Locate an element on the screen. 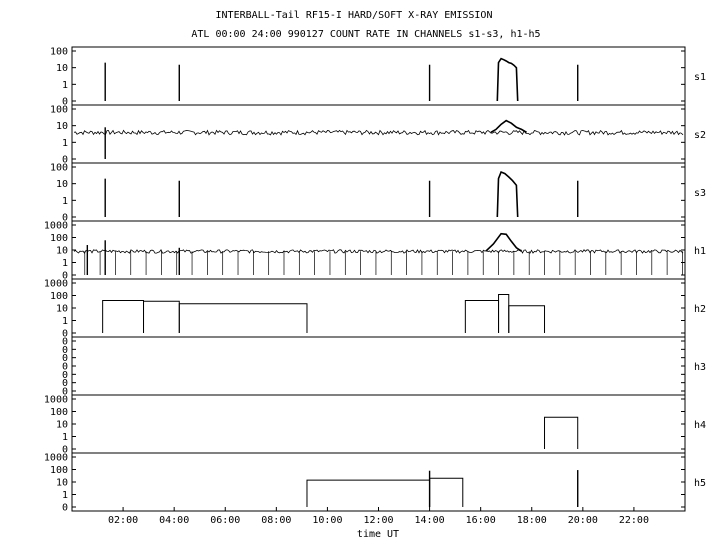  panel-label: h3 is located at coordinates (700, 367).